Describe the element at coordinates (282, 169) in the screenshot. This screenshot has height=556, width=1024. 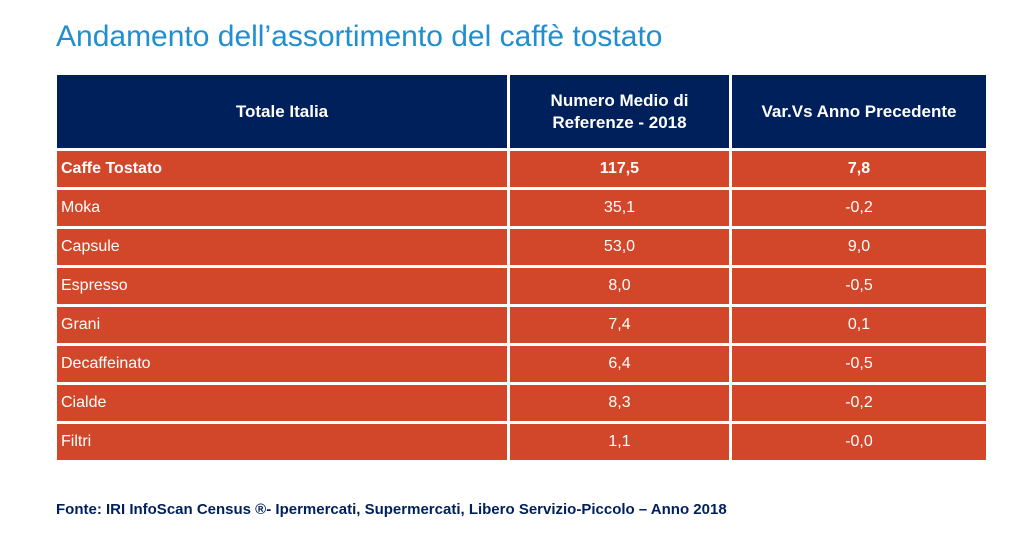
I see `row-label: Caffe Tostato` at that location.